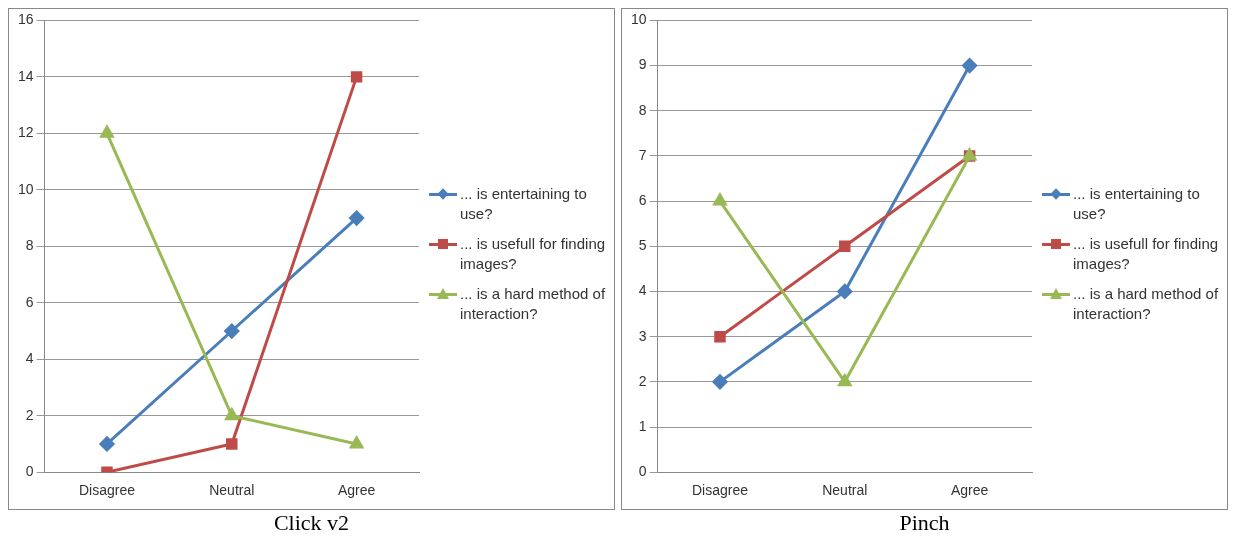 The height and width of the screenshot is (539, 1238). Describe the element at coordinates (642, 154) in the screenshot. I see `y-tick-label: 7` at that location.